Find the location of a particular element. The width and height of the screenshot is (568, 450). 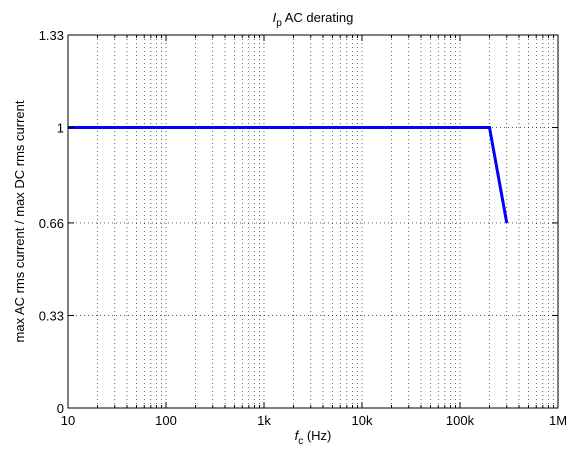

x-tick-label: 1M is located at coordinates (558, 420).